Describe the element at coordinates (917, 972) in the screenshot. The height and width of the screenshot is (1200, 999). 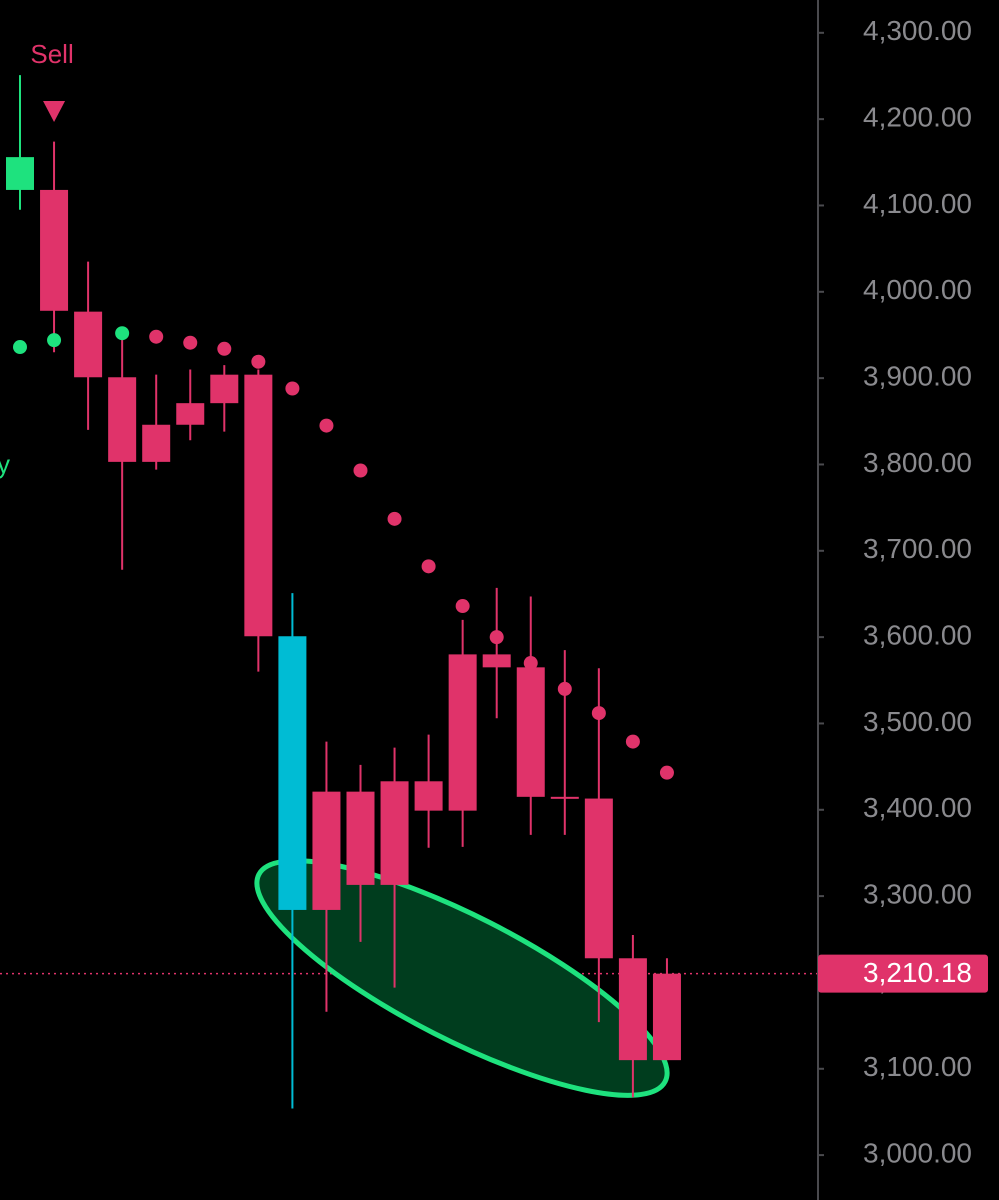
I see `price-label: 3,210.18` at that location.